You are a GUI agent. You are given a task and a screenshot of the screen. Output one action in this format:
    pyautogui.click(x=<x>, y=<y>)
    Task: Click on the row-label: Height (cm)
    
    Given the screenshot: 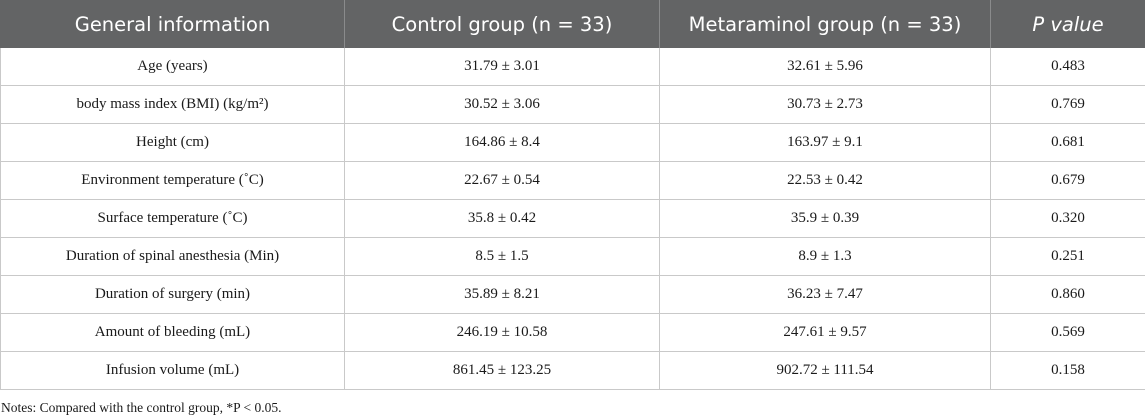 What is the action you would take?
    pyautogui.click(x=172, y=142)
    